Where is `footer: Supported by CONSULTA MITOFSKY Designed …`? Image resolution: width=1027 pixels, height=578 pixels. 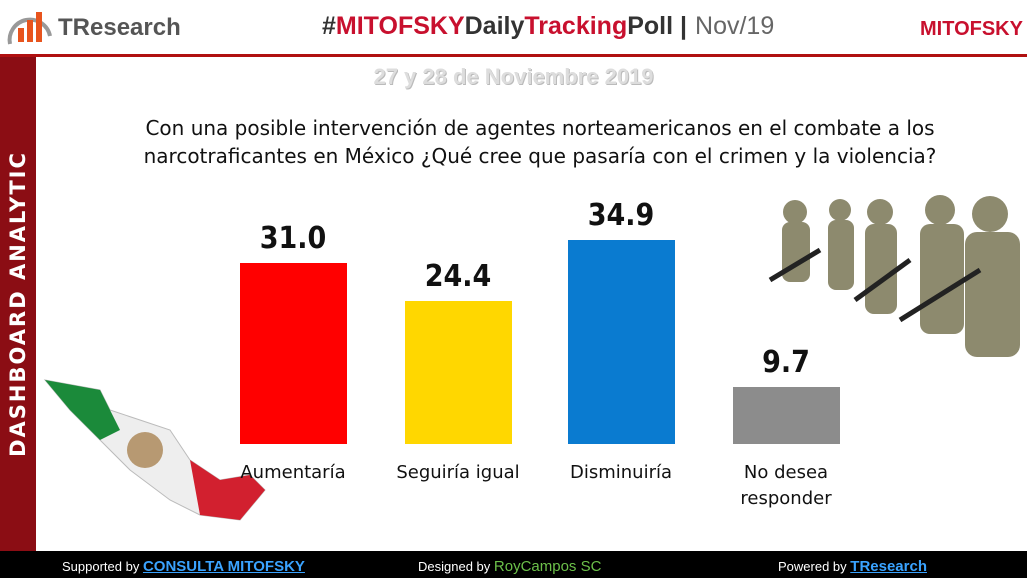
footer: Supported by CONSULTA MITOFSKY Designed … is located at coordinates (513, 564).